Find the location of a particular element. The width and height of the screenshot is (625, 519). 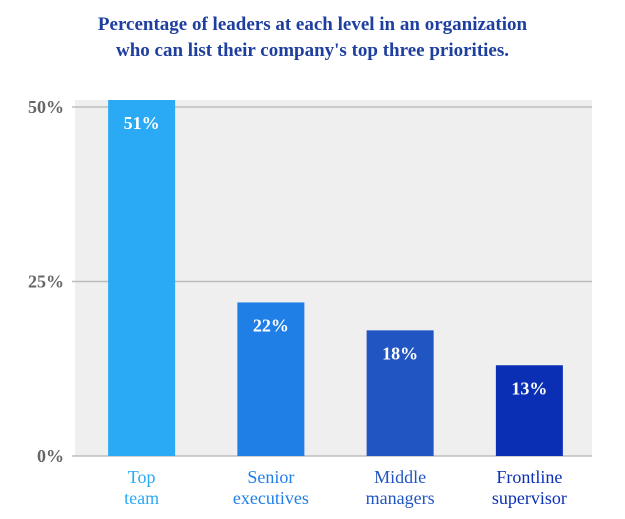

y-tick-label-0: 0% is located at coordinates (50, 456).